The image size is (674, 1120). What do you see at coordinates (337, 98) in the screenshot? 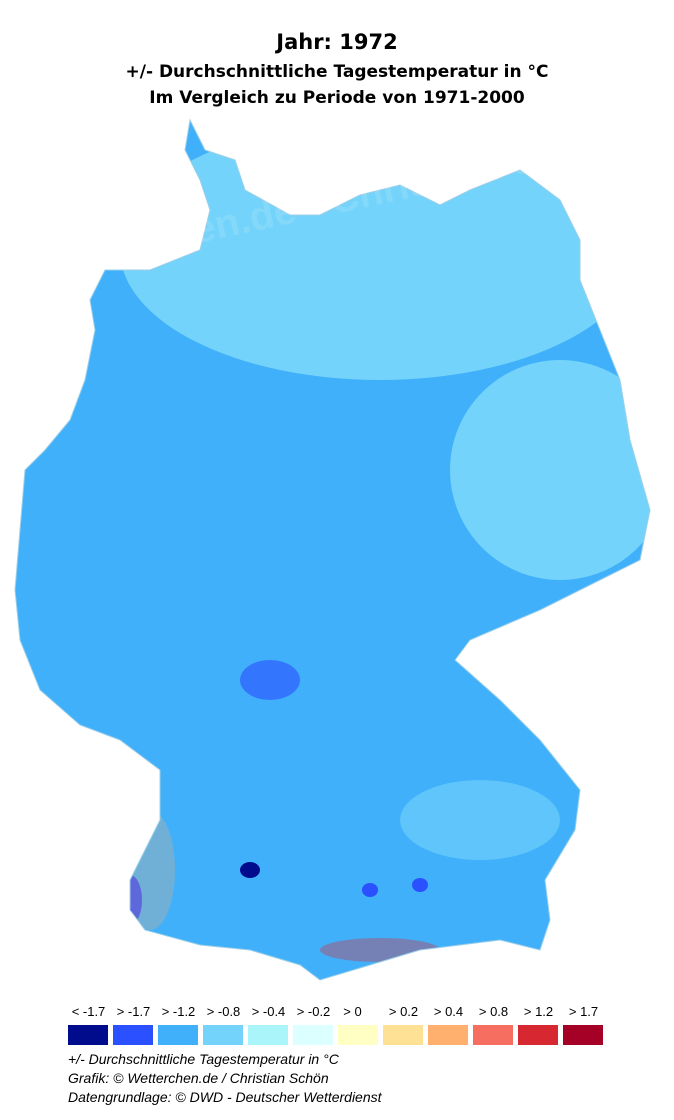
I see `map-subtitle-period: Im Vergleich zu Periode von 1971-2000` at bounding box center [337, 98].